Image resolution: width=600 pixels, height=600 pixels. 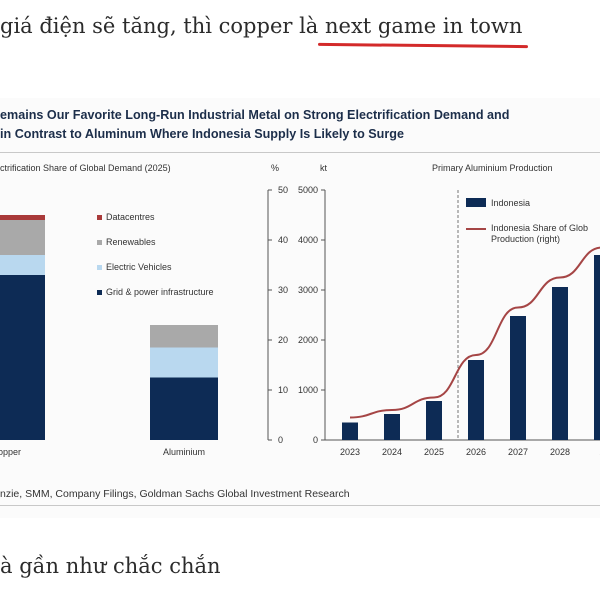 What do you see at coordinates (130, 217) in the screenshot?
I see `legend-label-datacentres: Datacentres` at bounding box center [130, 217].